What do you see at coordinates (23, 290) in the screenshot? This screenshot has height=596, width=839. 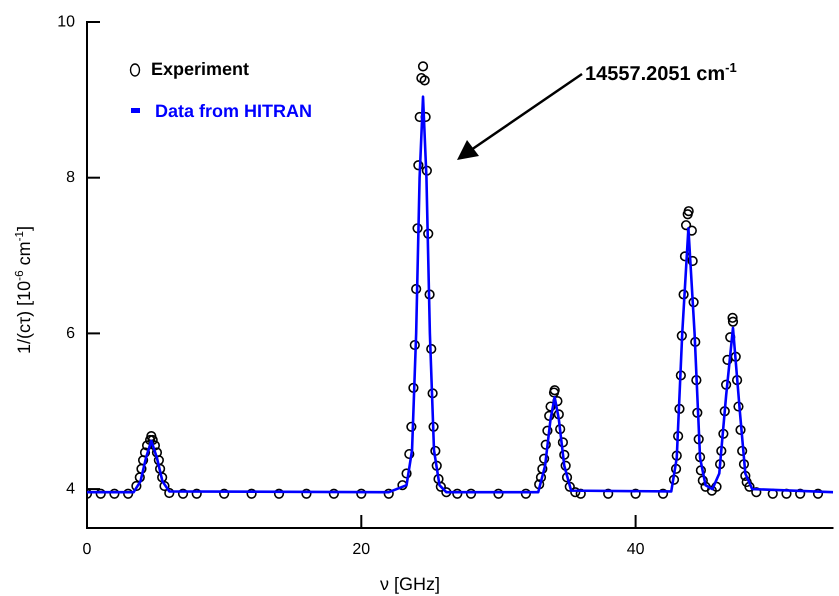 I see `y-axis-title: 1/(cτ) [10-6 cm-1]` at bounding box center [23, 290].